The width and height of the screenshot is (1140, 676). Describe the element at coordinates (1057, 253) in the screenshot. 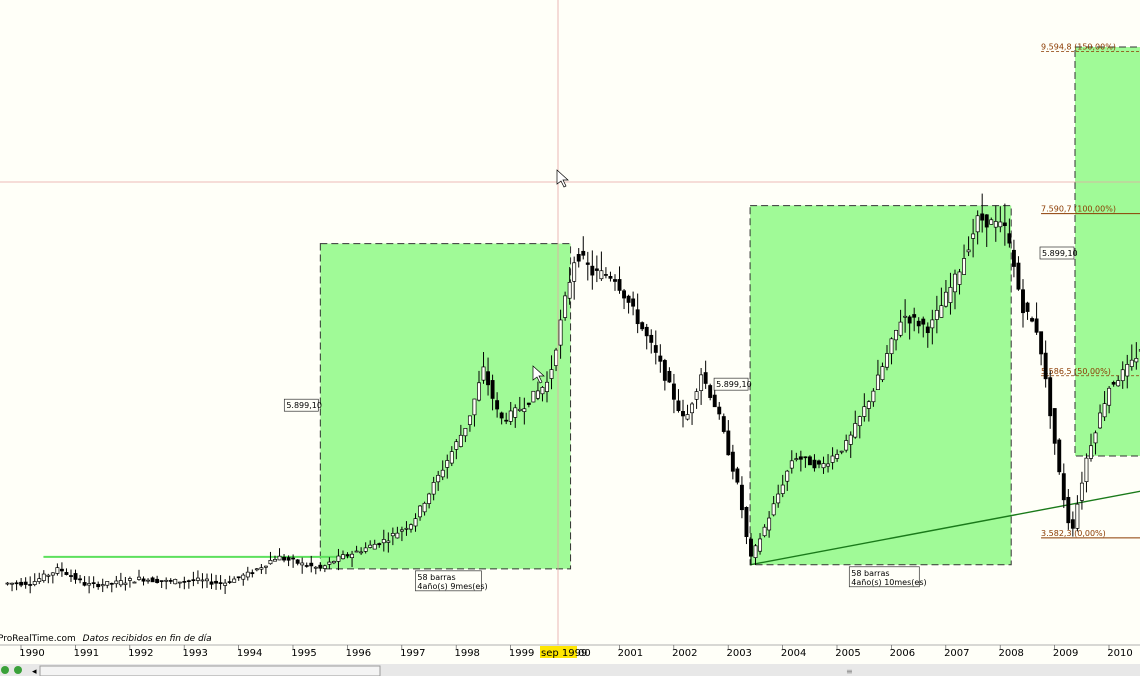

I see `floating-label-box` at that location.